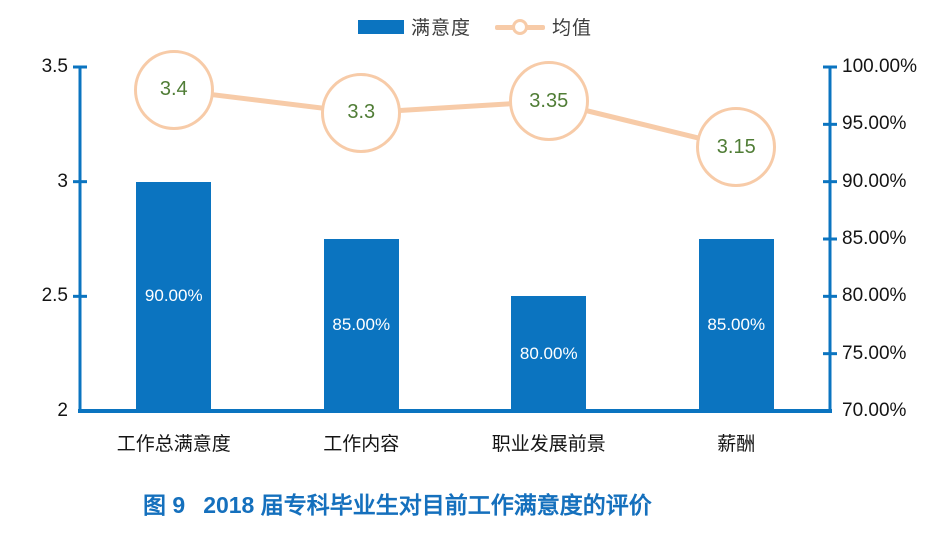 The height and width of the screenshot is (536, 950). Describe the element at coordinates (475, 26) in the screenshot. I see `chart-legend: 满意度 均值` at that location.